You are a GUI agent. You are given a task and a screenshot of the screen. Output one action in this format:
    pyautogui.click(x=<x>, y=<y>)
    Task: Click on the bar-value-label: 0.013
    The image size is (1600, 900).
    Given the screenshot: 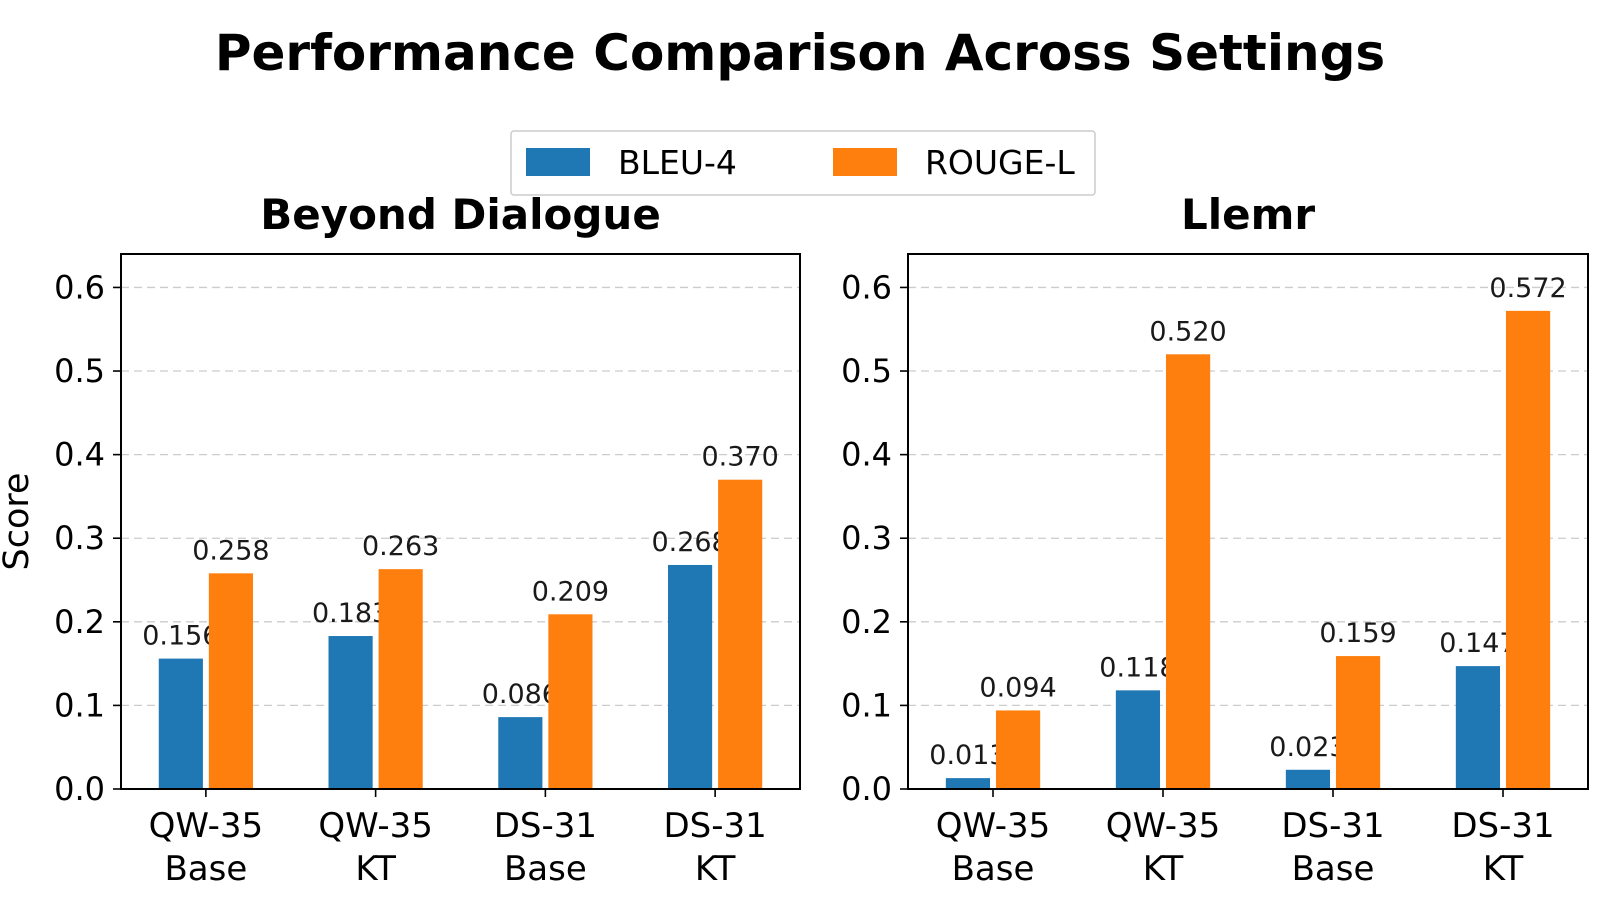 What is the action you would take?
    pyautogui.click(x=967, y=755)
    